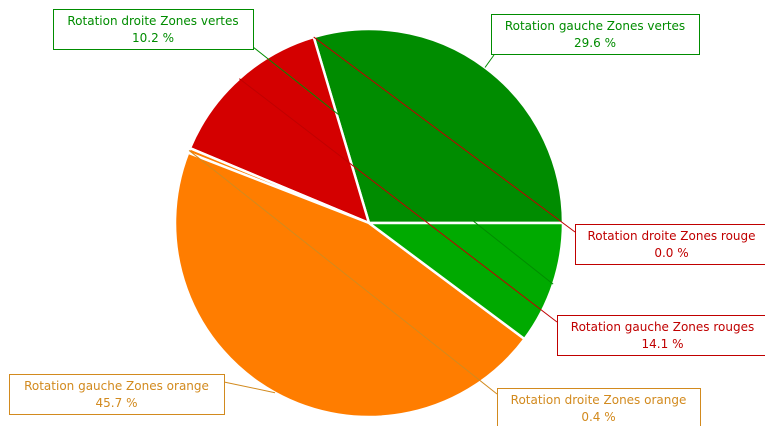 The image size is (765, 430). What do you see at coordinates (671, 253) in the screenshot?
I see `slice-percent-label: 0.0 %` at bounding box center [671, 253].